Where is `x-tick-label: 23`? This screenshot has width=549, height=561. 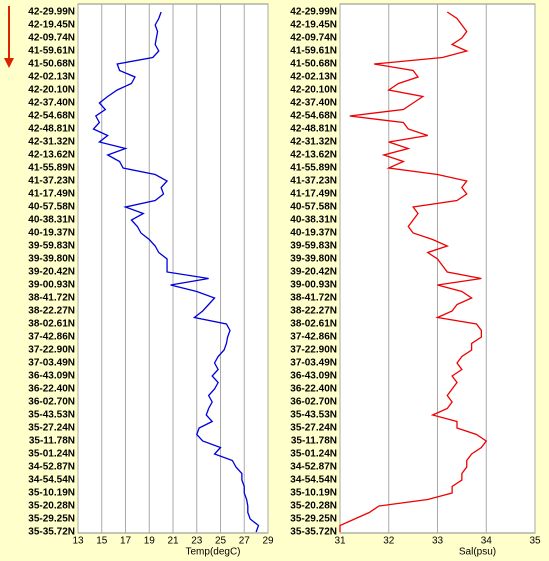
x-tick-label: 23 is located at coordinates (197, 541).